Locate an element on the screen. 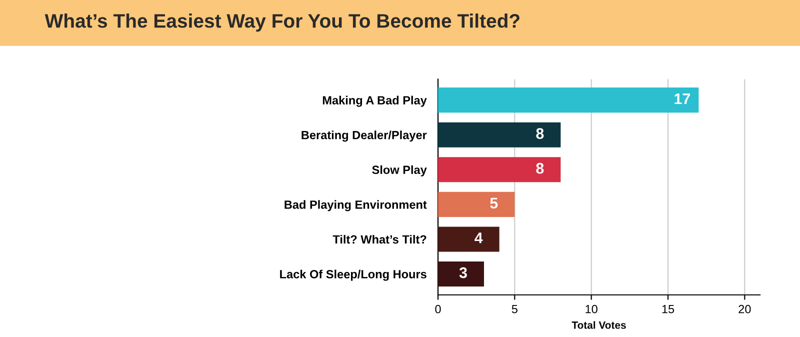 Image resolution: width=800 pixels, height=337 pixels. text: What’s The Easiest Way For You To Become Tilted? is located at coordinates (282, 23).